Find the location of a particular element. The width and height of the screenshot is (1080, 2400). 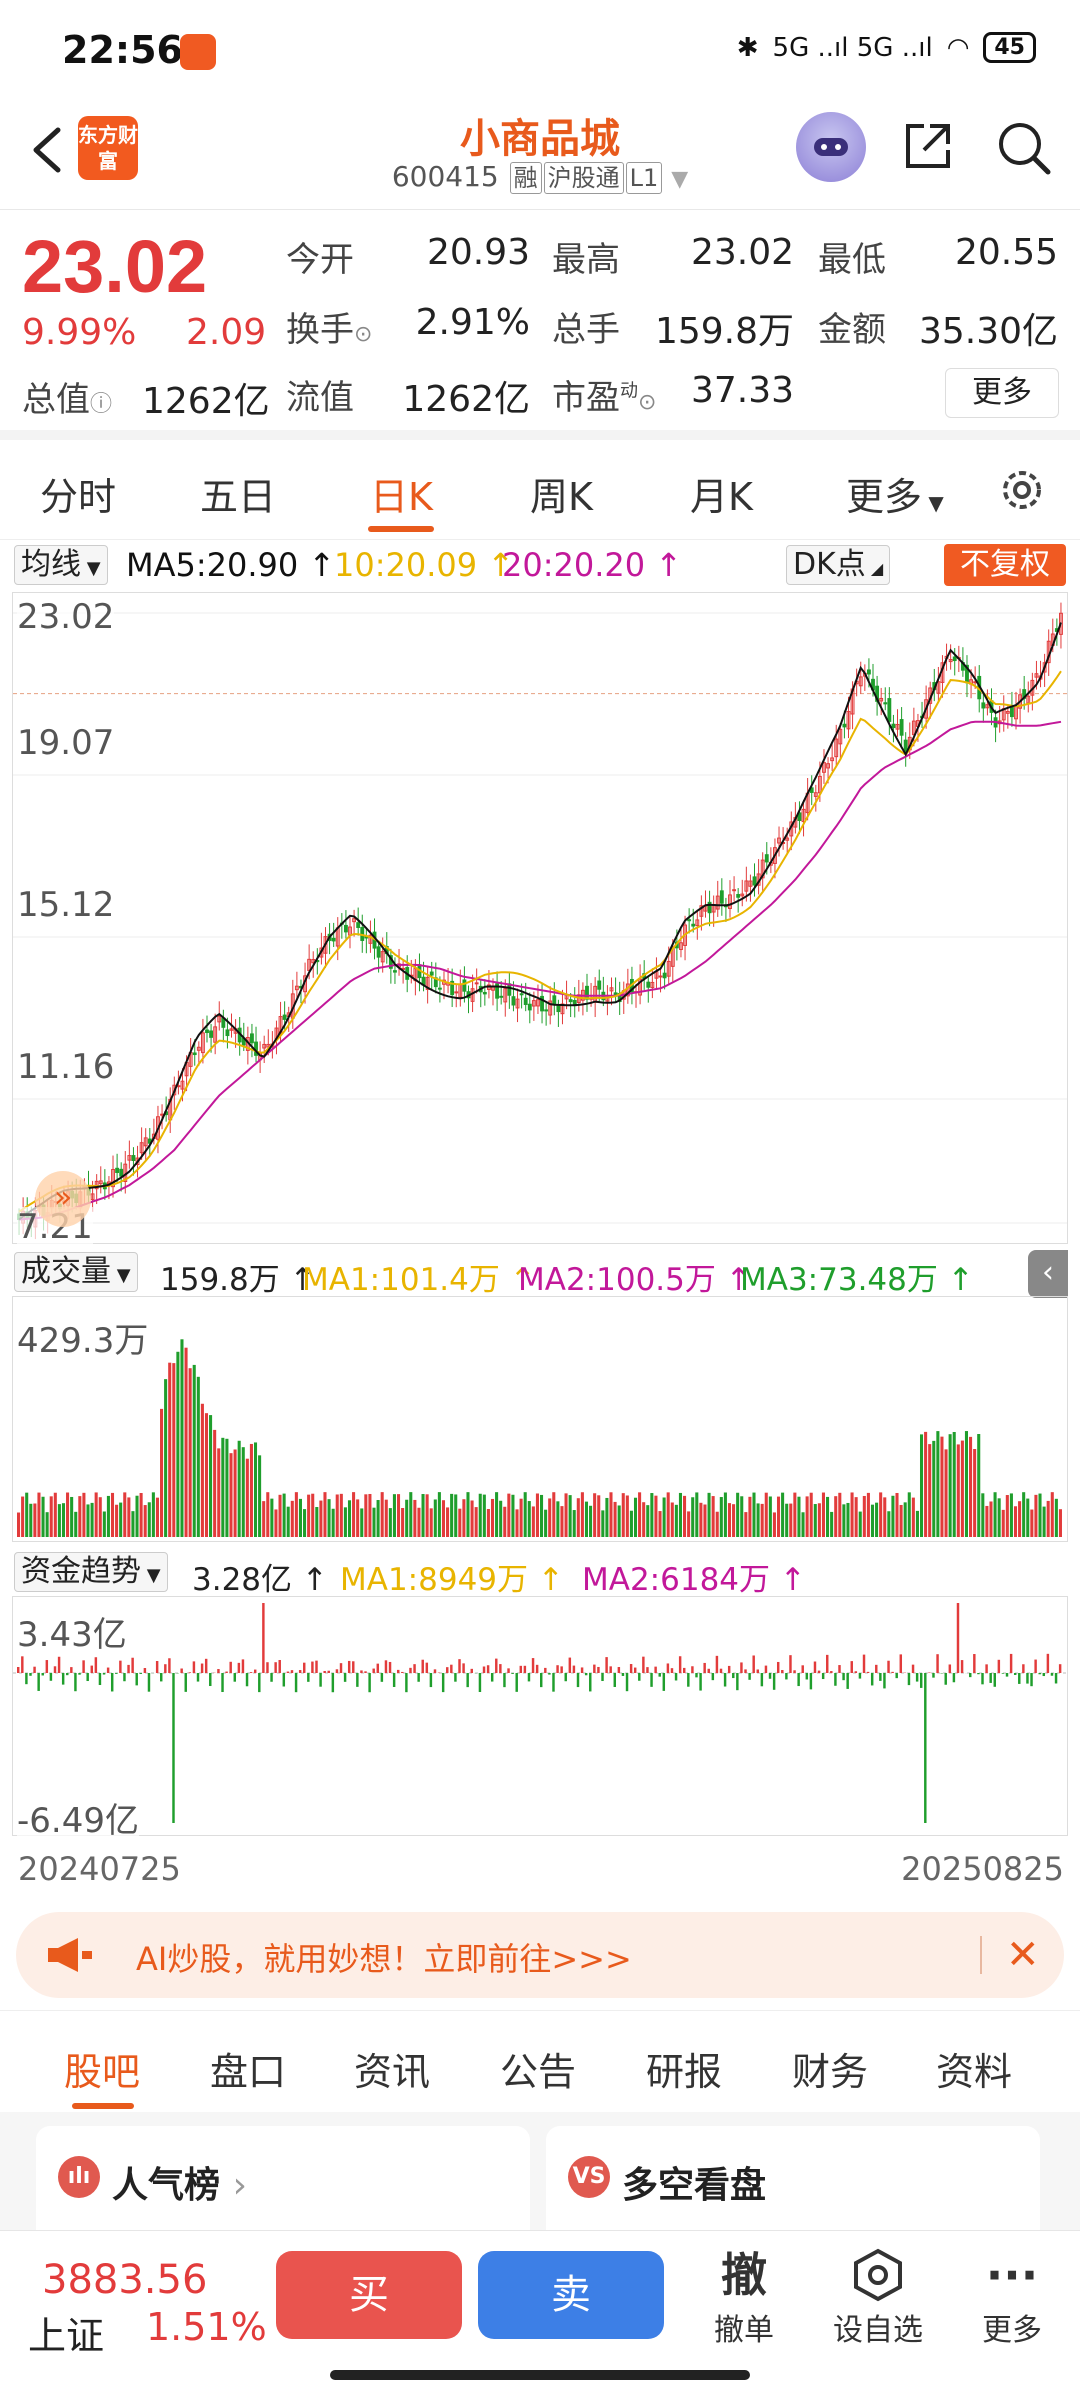

tab-daily-k: 日K is located at coordinates (401, 497).